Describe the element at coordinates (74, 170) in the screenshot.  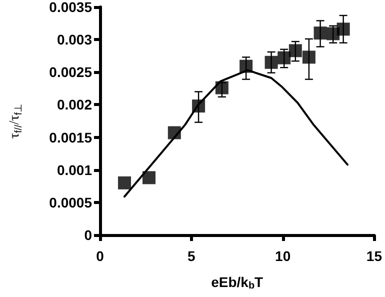
I see `y-tick-label: 0.001` at that location.